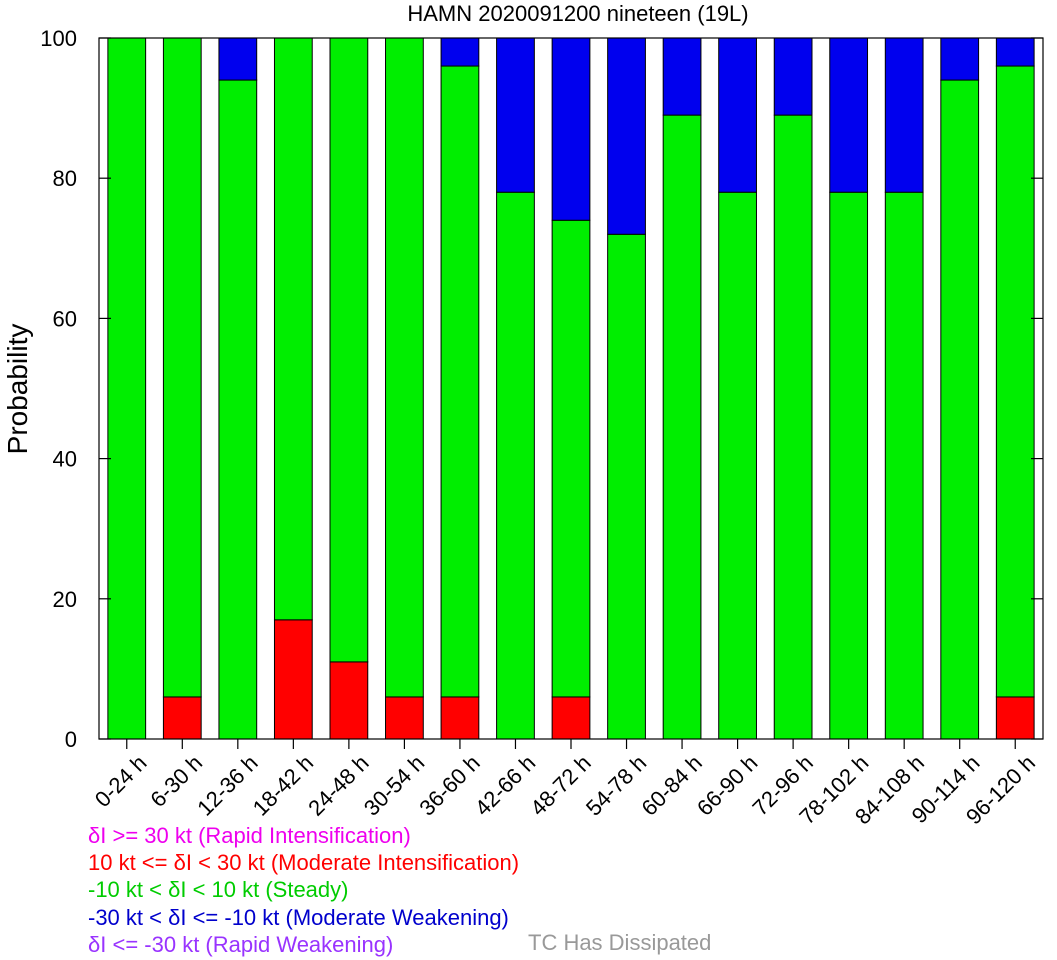 This screenshot has width=1057, height=960. What do you see at coordinates (238, 59) in the screenshot?
I see `bar-segment-3-12-36h` at bounding box center [238, 59].